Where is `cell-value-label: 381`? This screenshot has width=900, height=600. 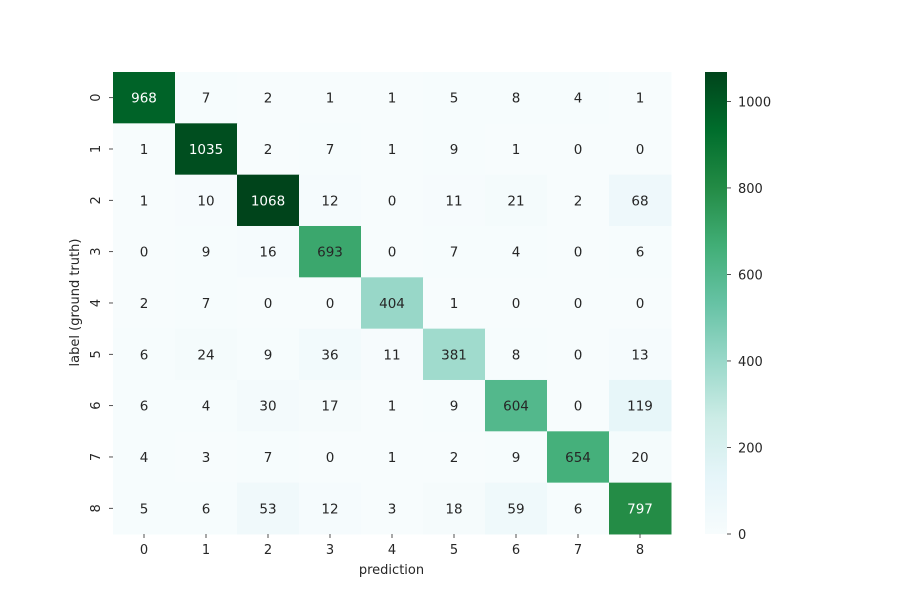 cell-value-label: 381 is located at coordinates (454, 355).